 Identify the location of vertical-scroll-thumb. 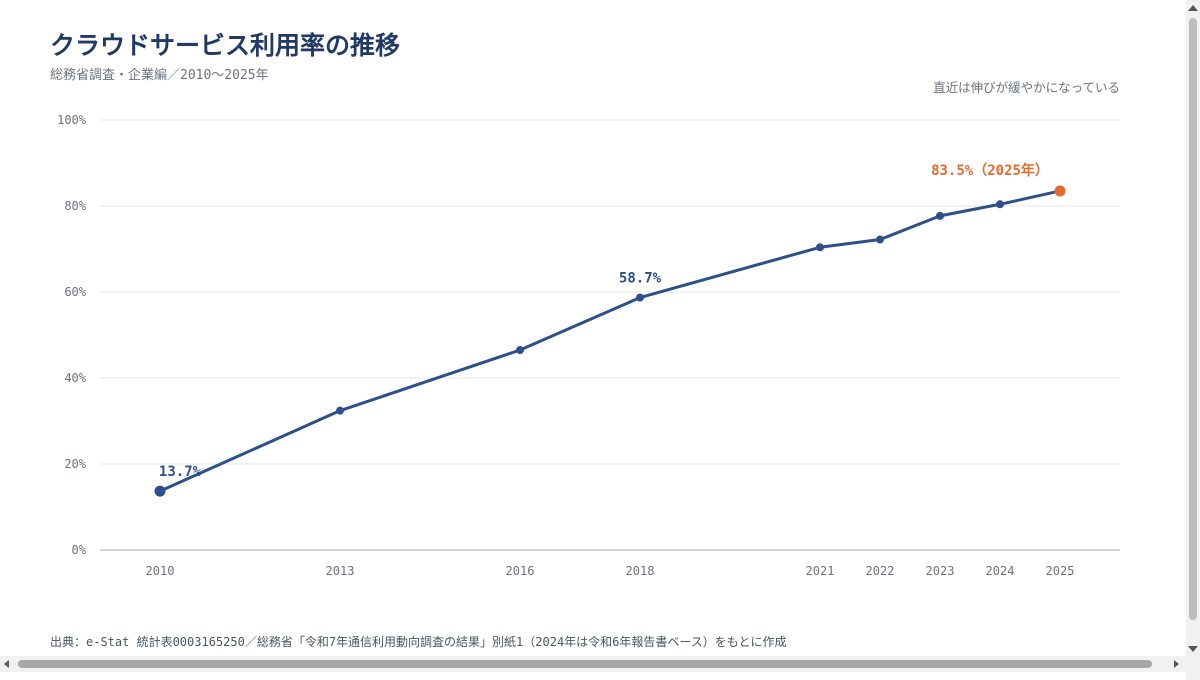
(1193, 319).